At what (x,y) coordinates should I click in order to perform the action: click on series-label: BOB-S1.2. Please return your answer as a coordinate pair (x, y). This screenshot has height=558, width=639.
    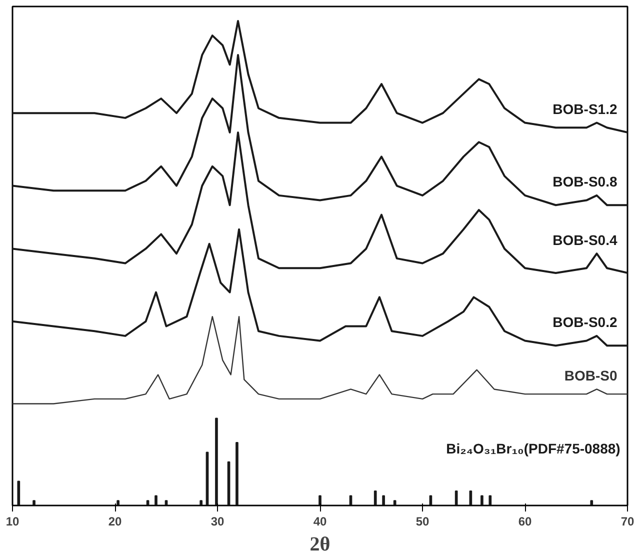
    Looking at the image, I should click on (585, 108).